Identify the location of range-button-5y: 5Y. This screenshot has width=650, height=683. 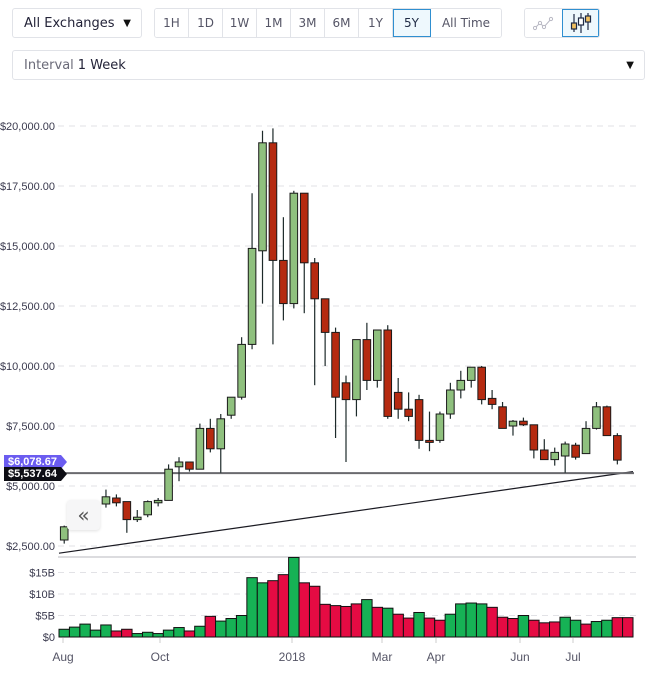
(412, 23).